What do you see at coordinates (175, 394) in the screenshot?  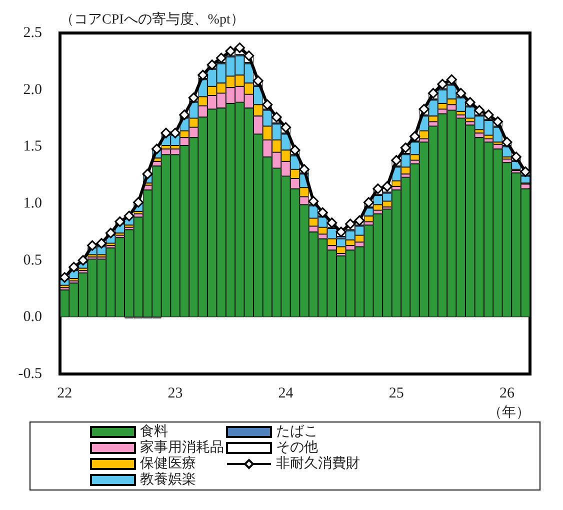 I see `x-tick-label: 23` at bounding box center [175, 394].